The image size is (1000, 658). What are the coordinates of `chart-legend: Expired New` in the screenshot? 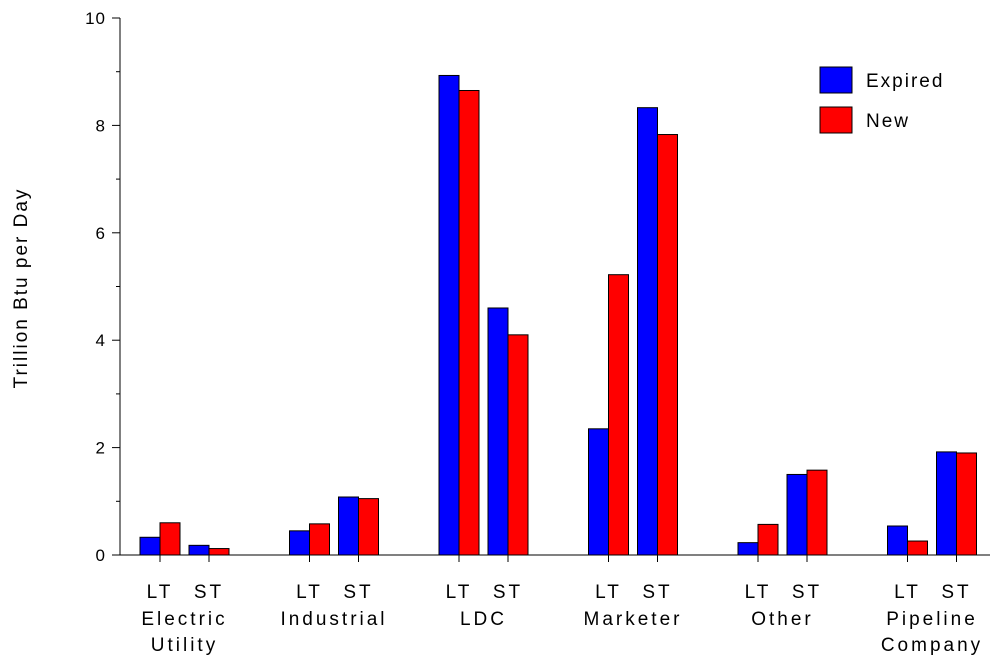 It's located at (881, 100).